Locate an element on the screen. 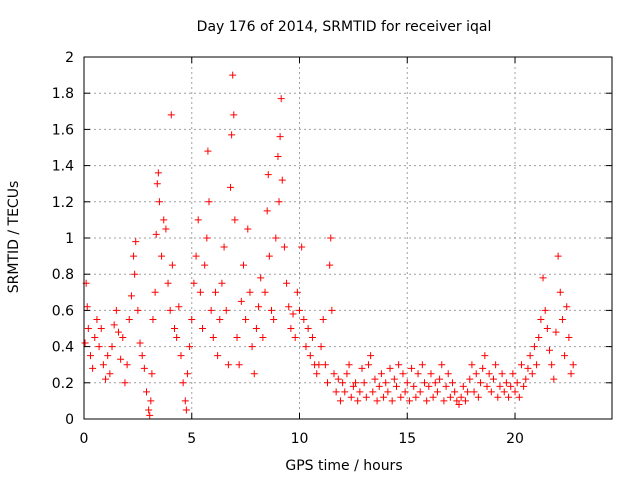 This screenshot has height=480, width=640. x-tick-label: 5 is located at coordinates (191, 439).